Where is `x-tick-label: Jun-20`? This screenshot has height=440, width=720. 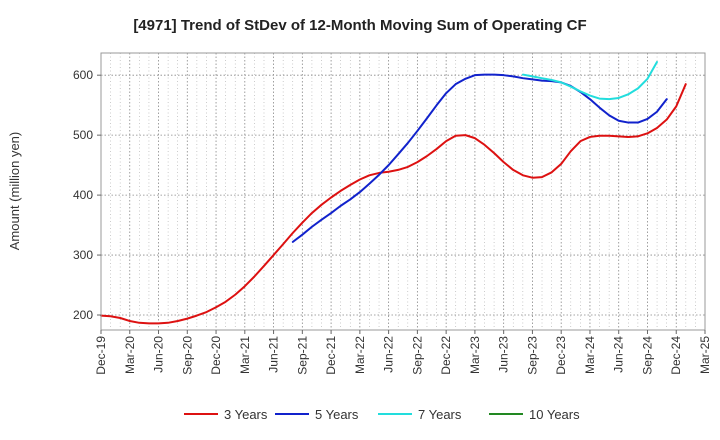 x-tick-label: Jun-20 is located at coordinates (159, 354).